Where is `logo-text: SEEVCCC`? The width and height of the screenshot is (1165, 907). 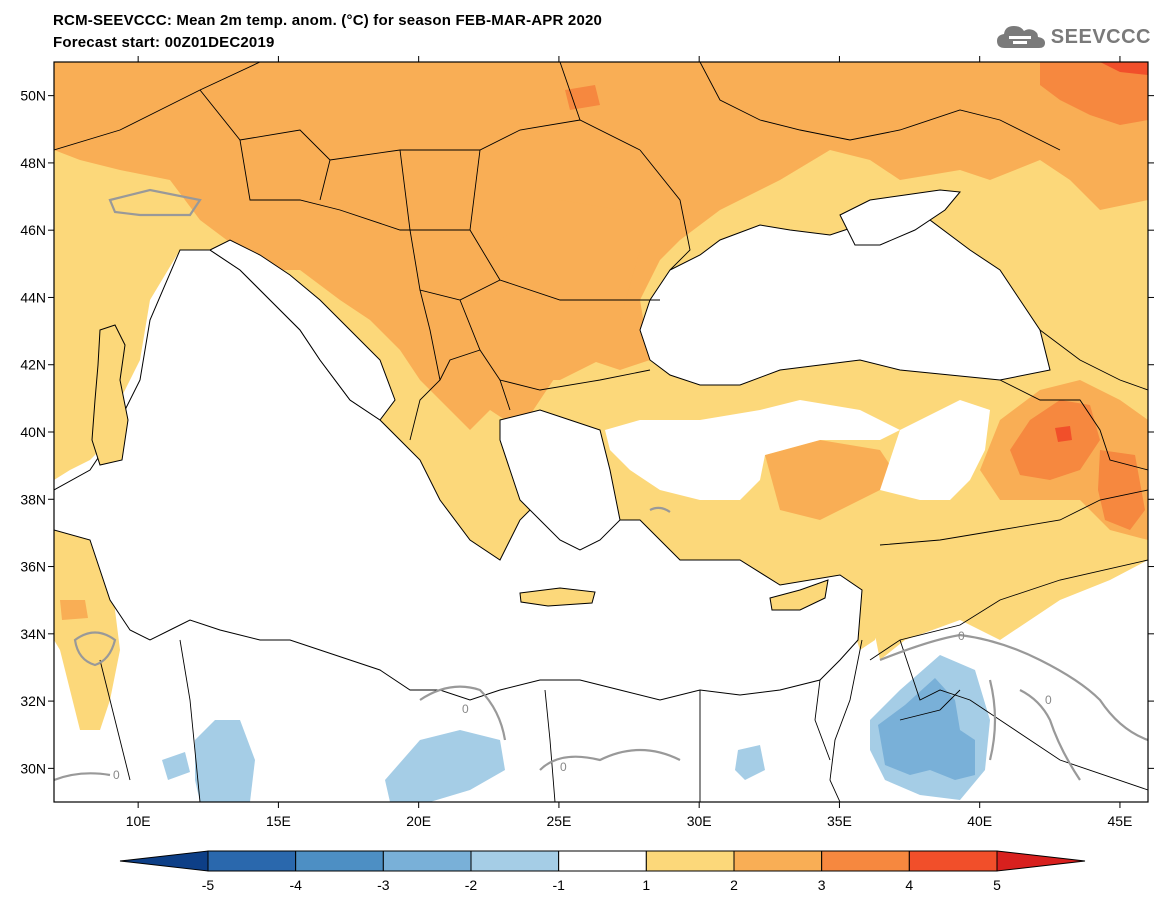
logo-text: SEEVCCC is located at coordinates (1100, 36).